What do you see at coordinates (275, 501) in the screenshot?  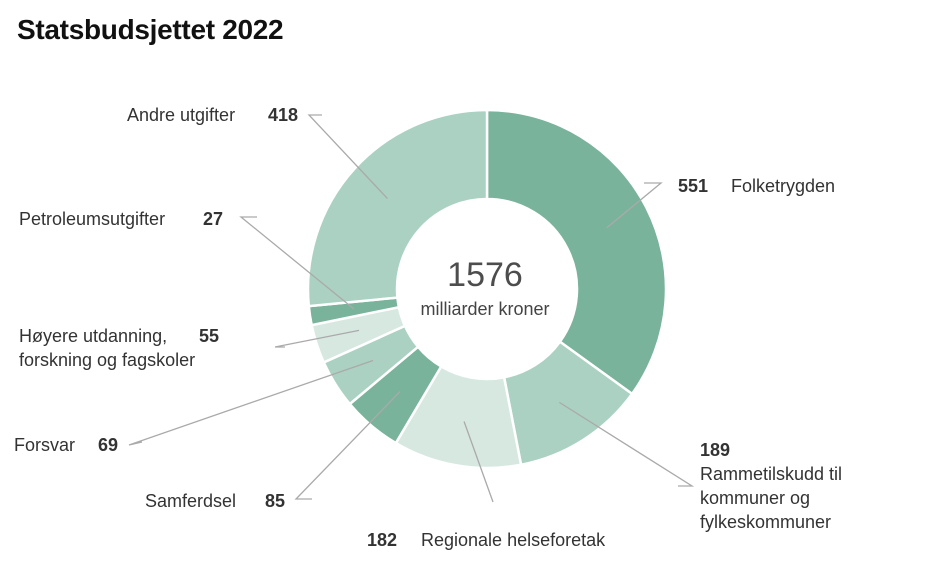 I see `value-label-samferdsel: 85` at bounding box center [275, 501].